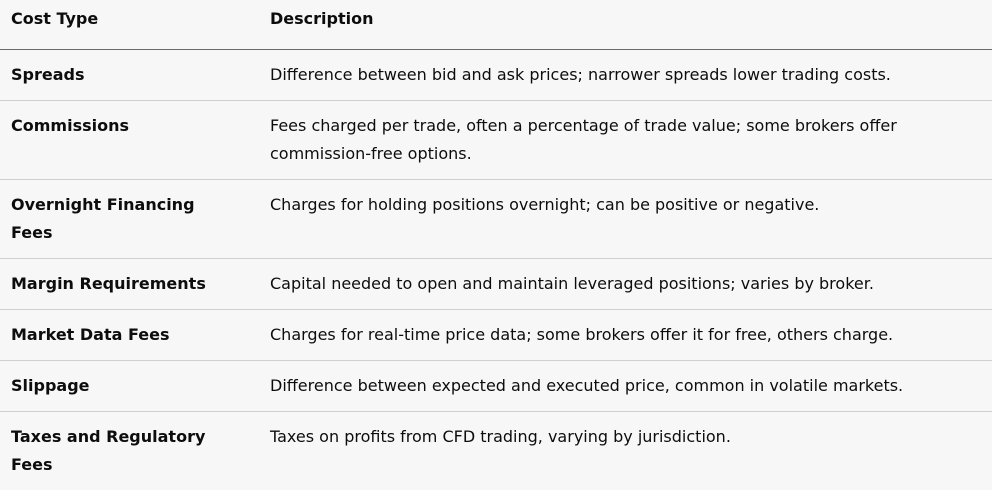 This screenshot has width=992, height=490. I want to click on cost-type-cell: Commissions, so click(129, 140).